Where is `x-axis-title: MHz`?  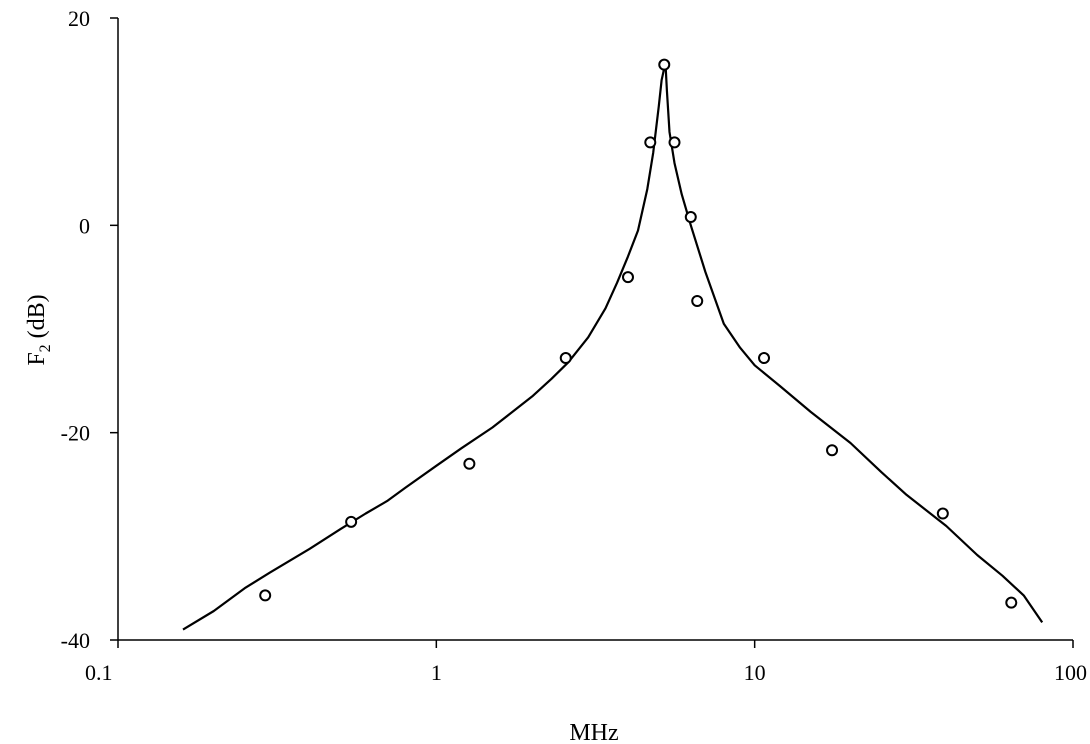
x-axis-title: MHz is located at coordinates (593, 732).